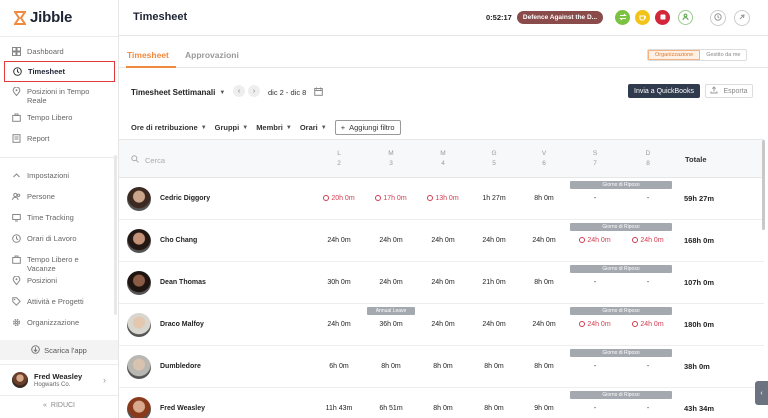 The height and width of the screenshot is (418, 768). Describe the element at coordinates (59, 405) in the screenshot. I see `collapse-sidebar-button: « RIDUCI` at that location.